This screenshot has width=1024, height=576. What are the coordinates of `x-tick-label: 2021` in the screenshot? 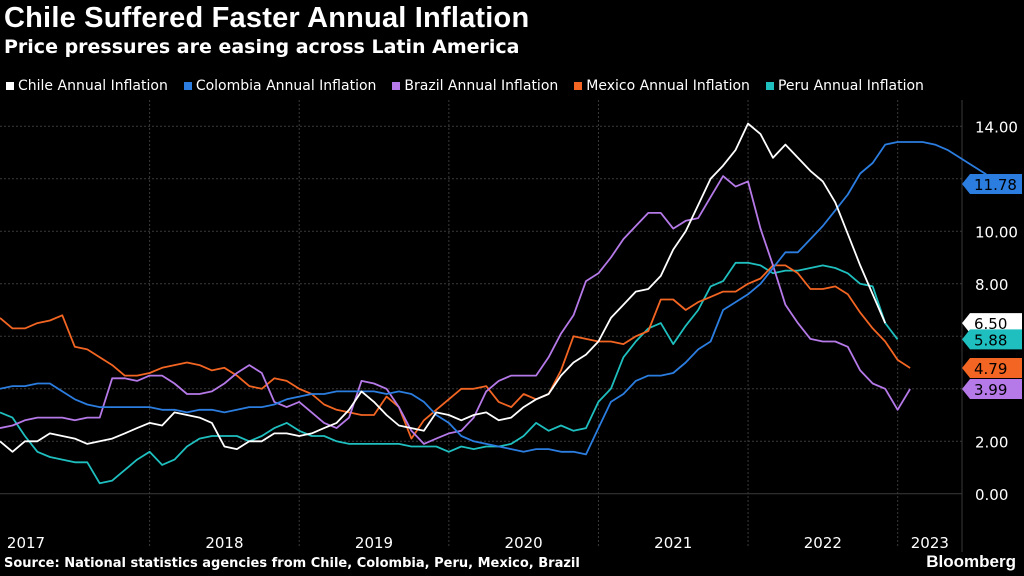 It's located at (673, 543).